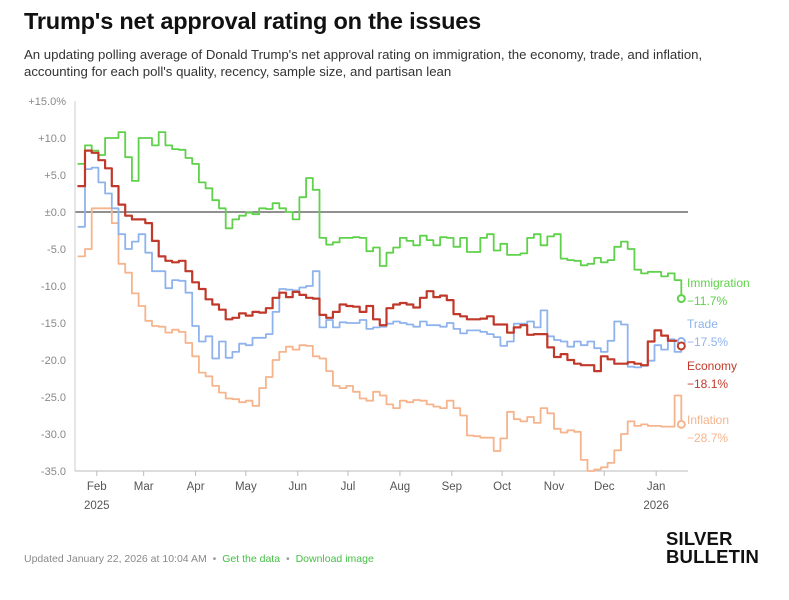 This screenshot has width=789, height=600. What do you see at coordinates (718, 283) in the screenshot?
I see `immigration-label: Immigration` at bounding box center [718, 283].